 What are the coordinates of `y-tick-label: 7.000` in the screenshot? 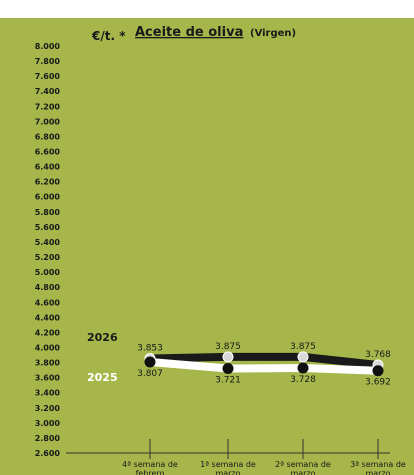 It's located at (48, 121).